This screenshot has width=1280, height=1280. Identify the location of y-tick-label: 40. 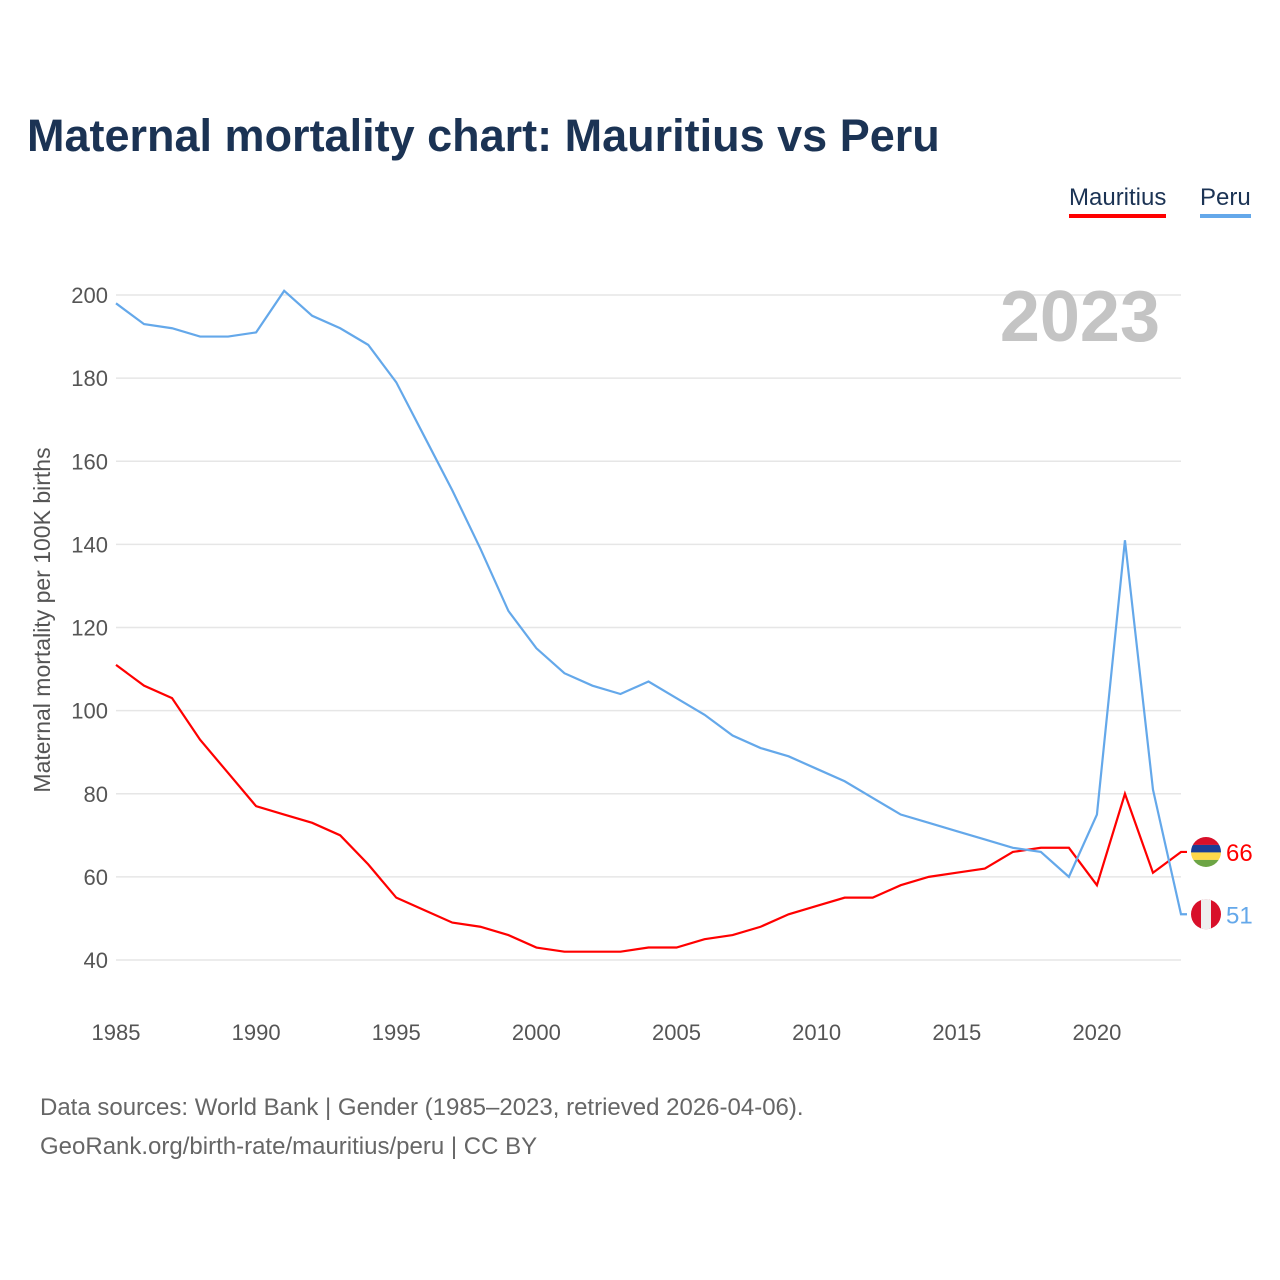
(96, 960).